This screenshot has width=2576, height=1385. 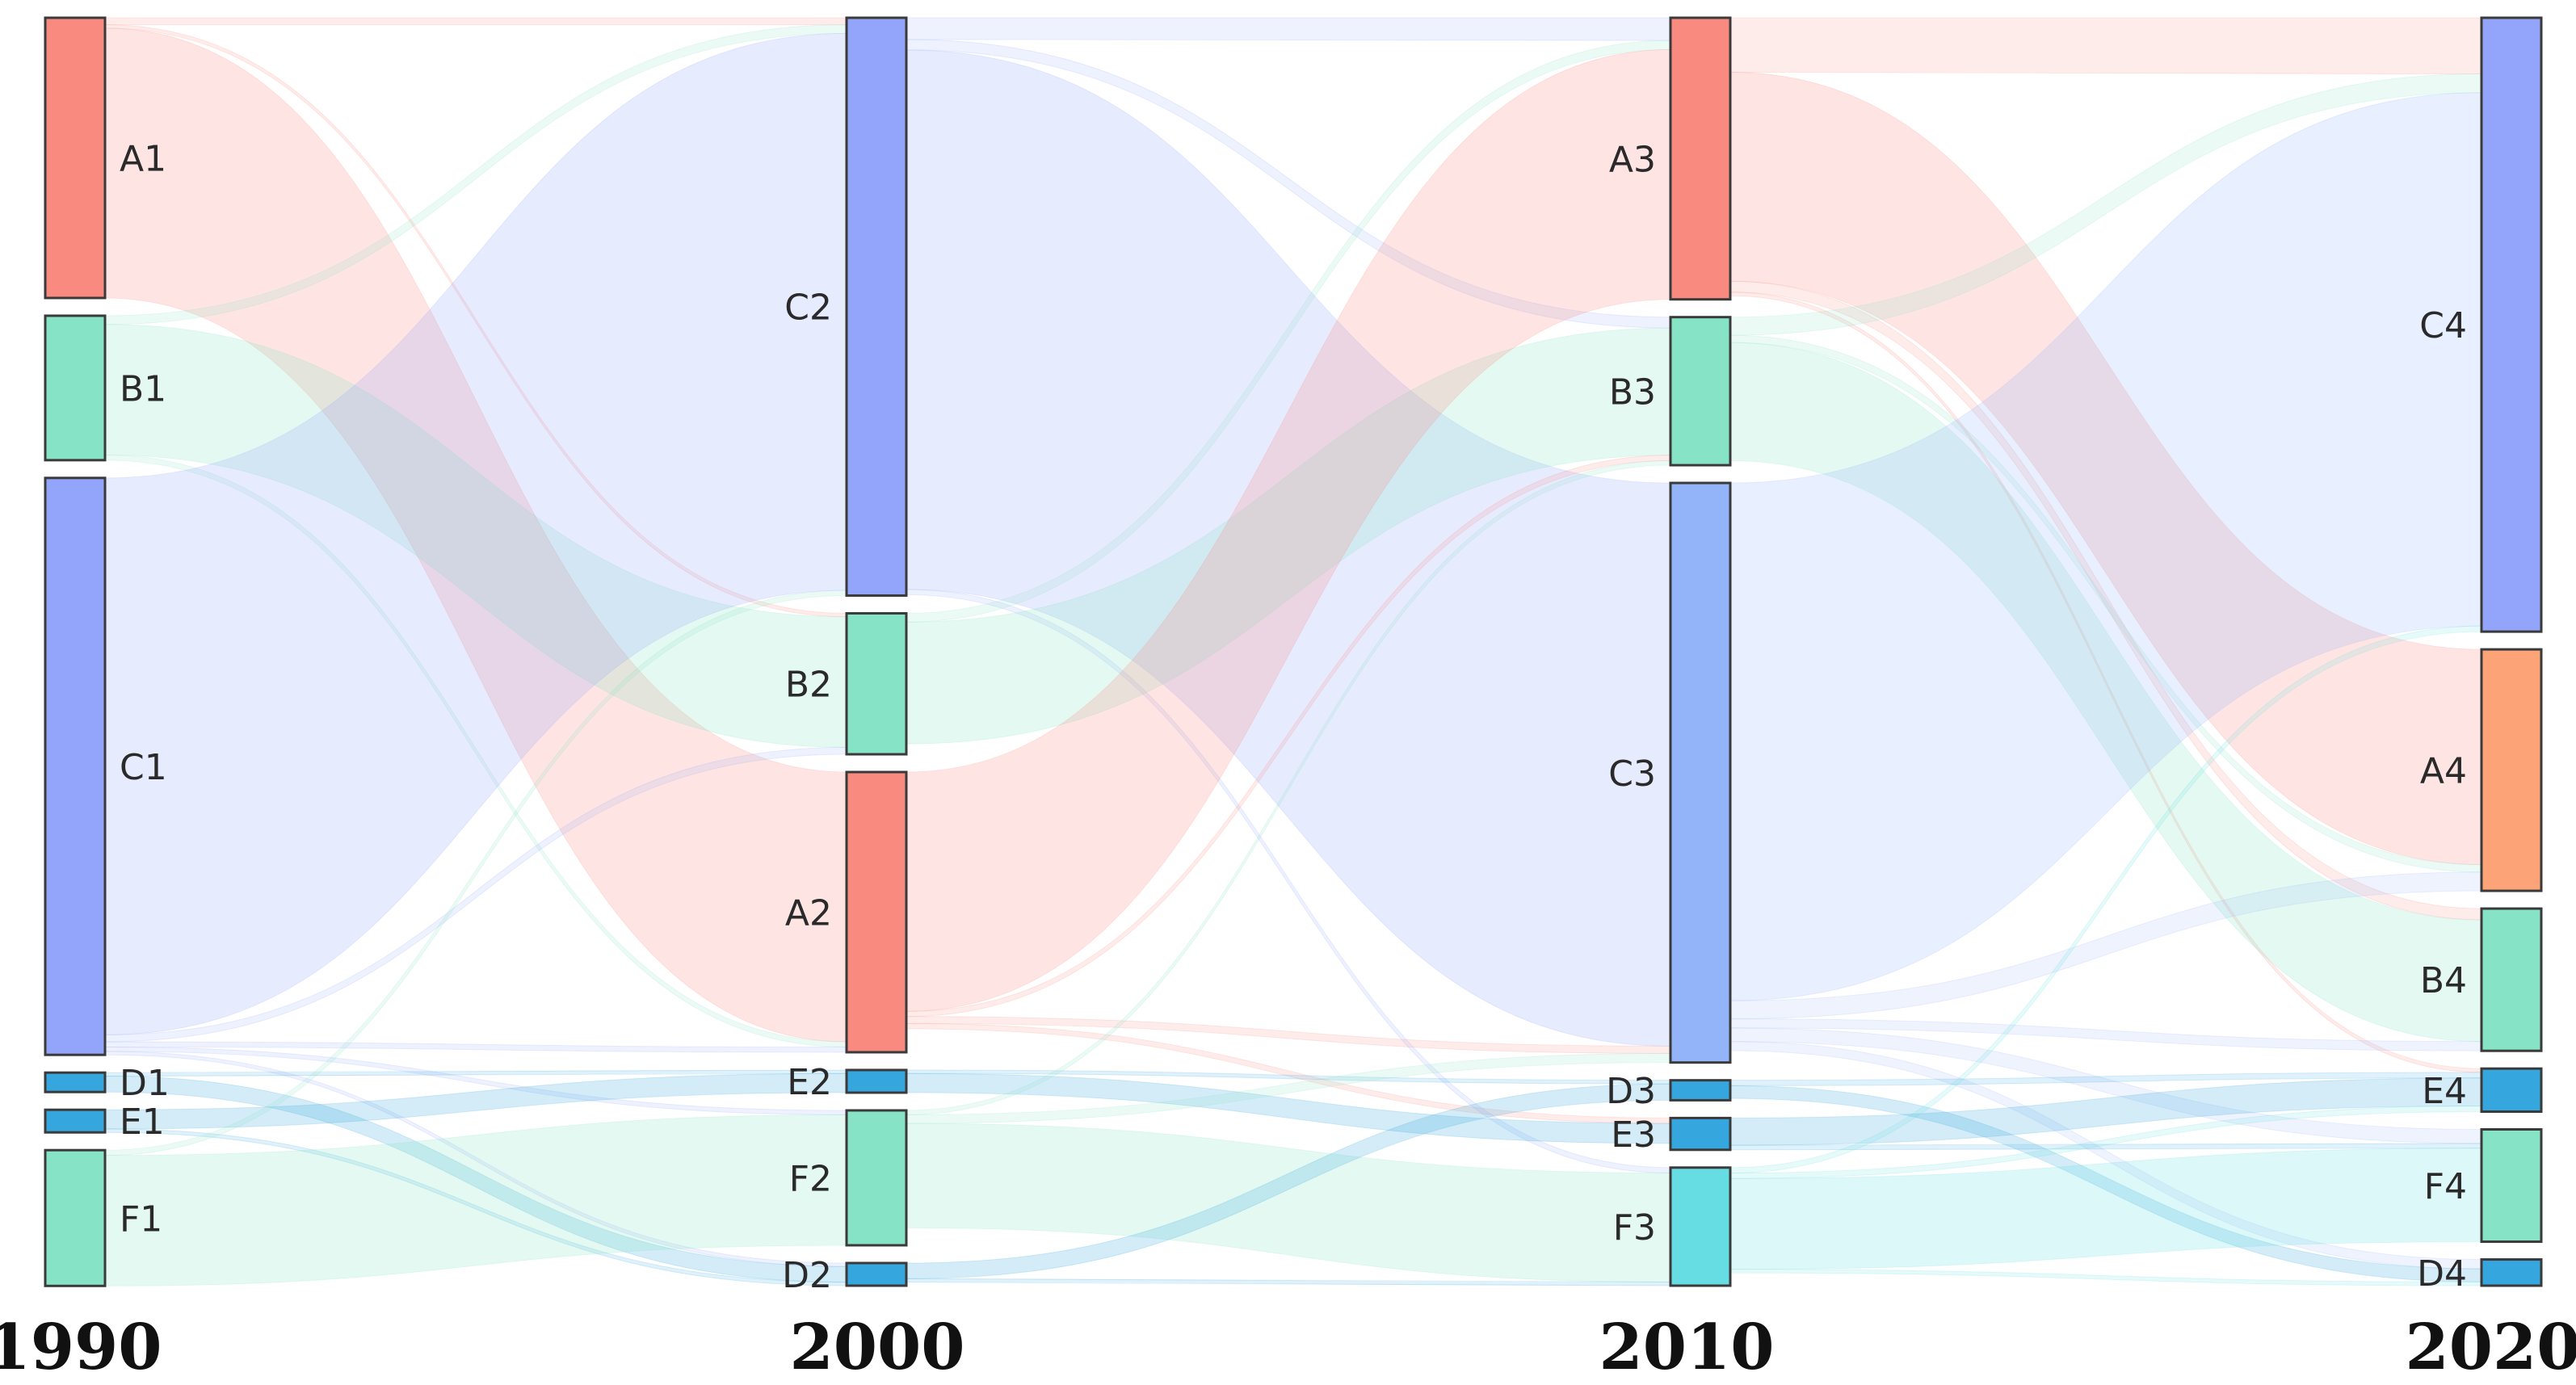 What do you see at coordinates (1700, 1226) in the screenshot?
I see `node-F3` at bounding box center [1700, 1226].